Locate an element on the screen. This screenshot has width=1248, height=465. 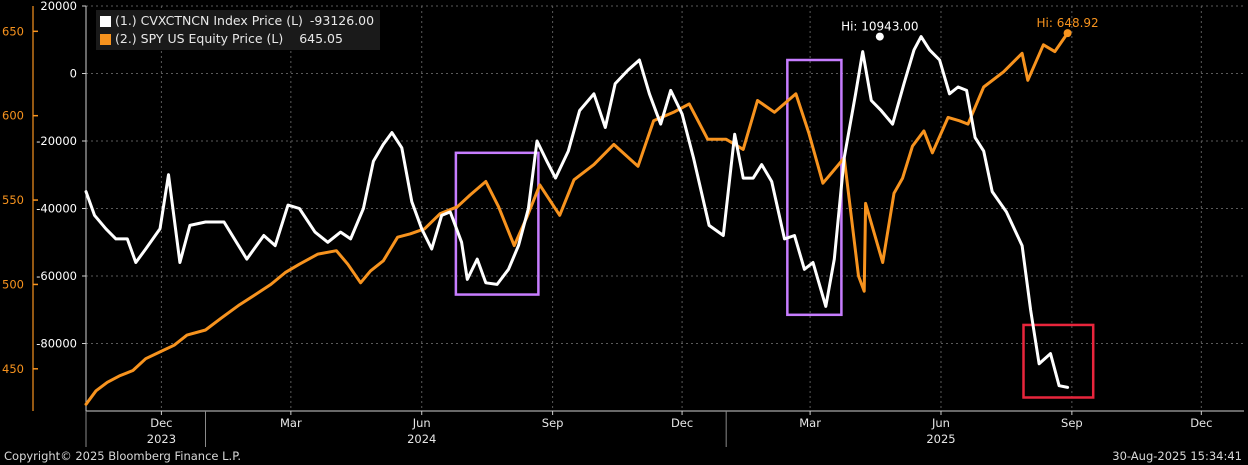
high-markers: Hi: 10943.00 Hi: 648.92 is located at coordinates (970, 28).